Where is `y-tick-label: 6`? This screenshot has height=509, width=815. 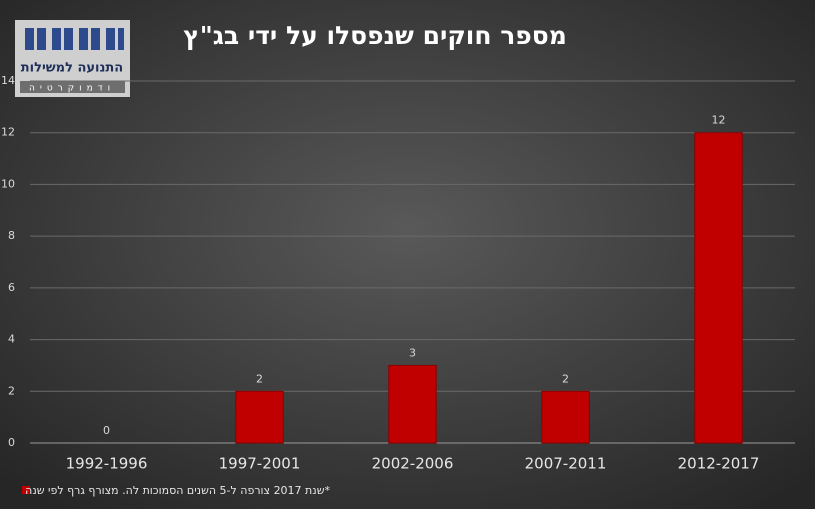 y-tick-label: 6 is located at coordinates (11, 287).